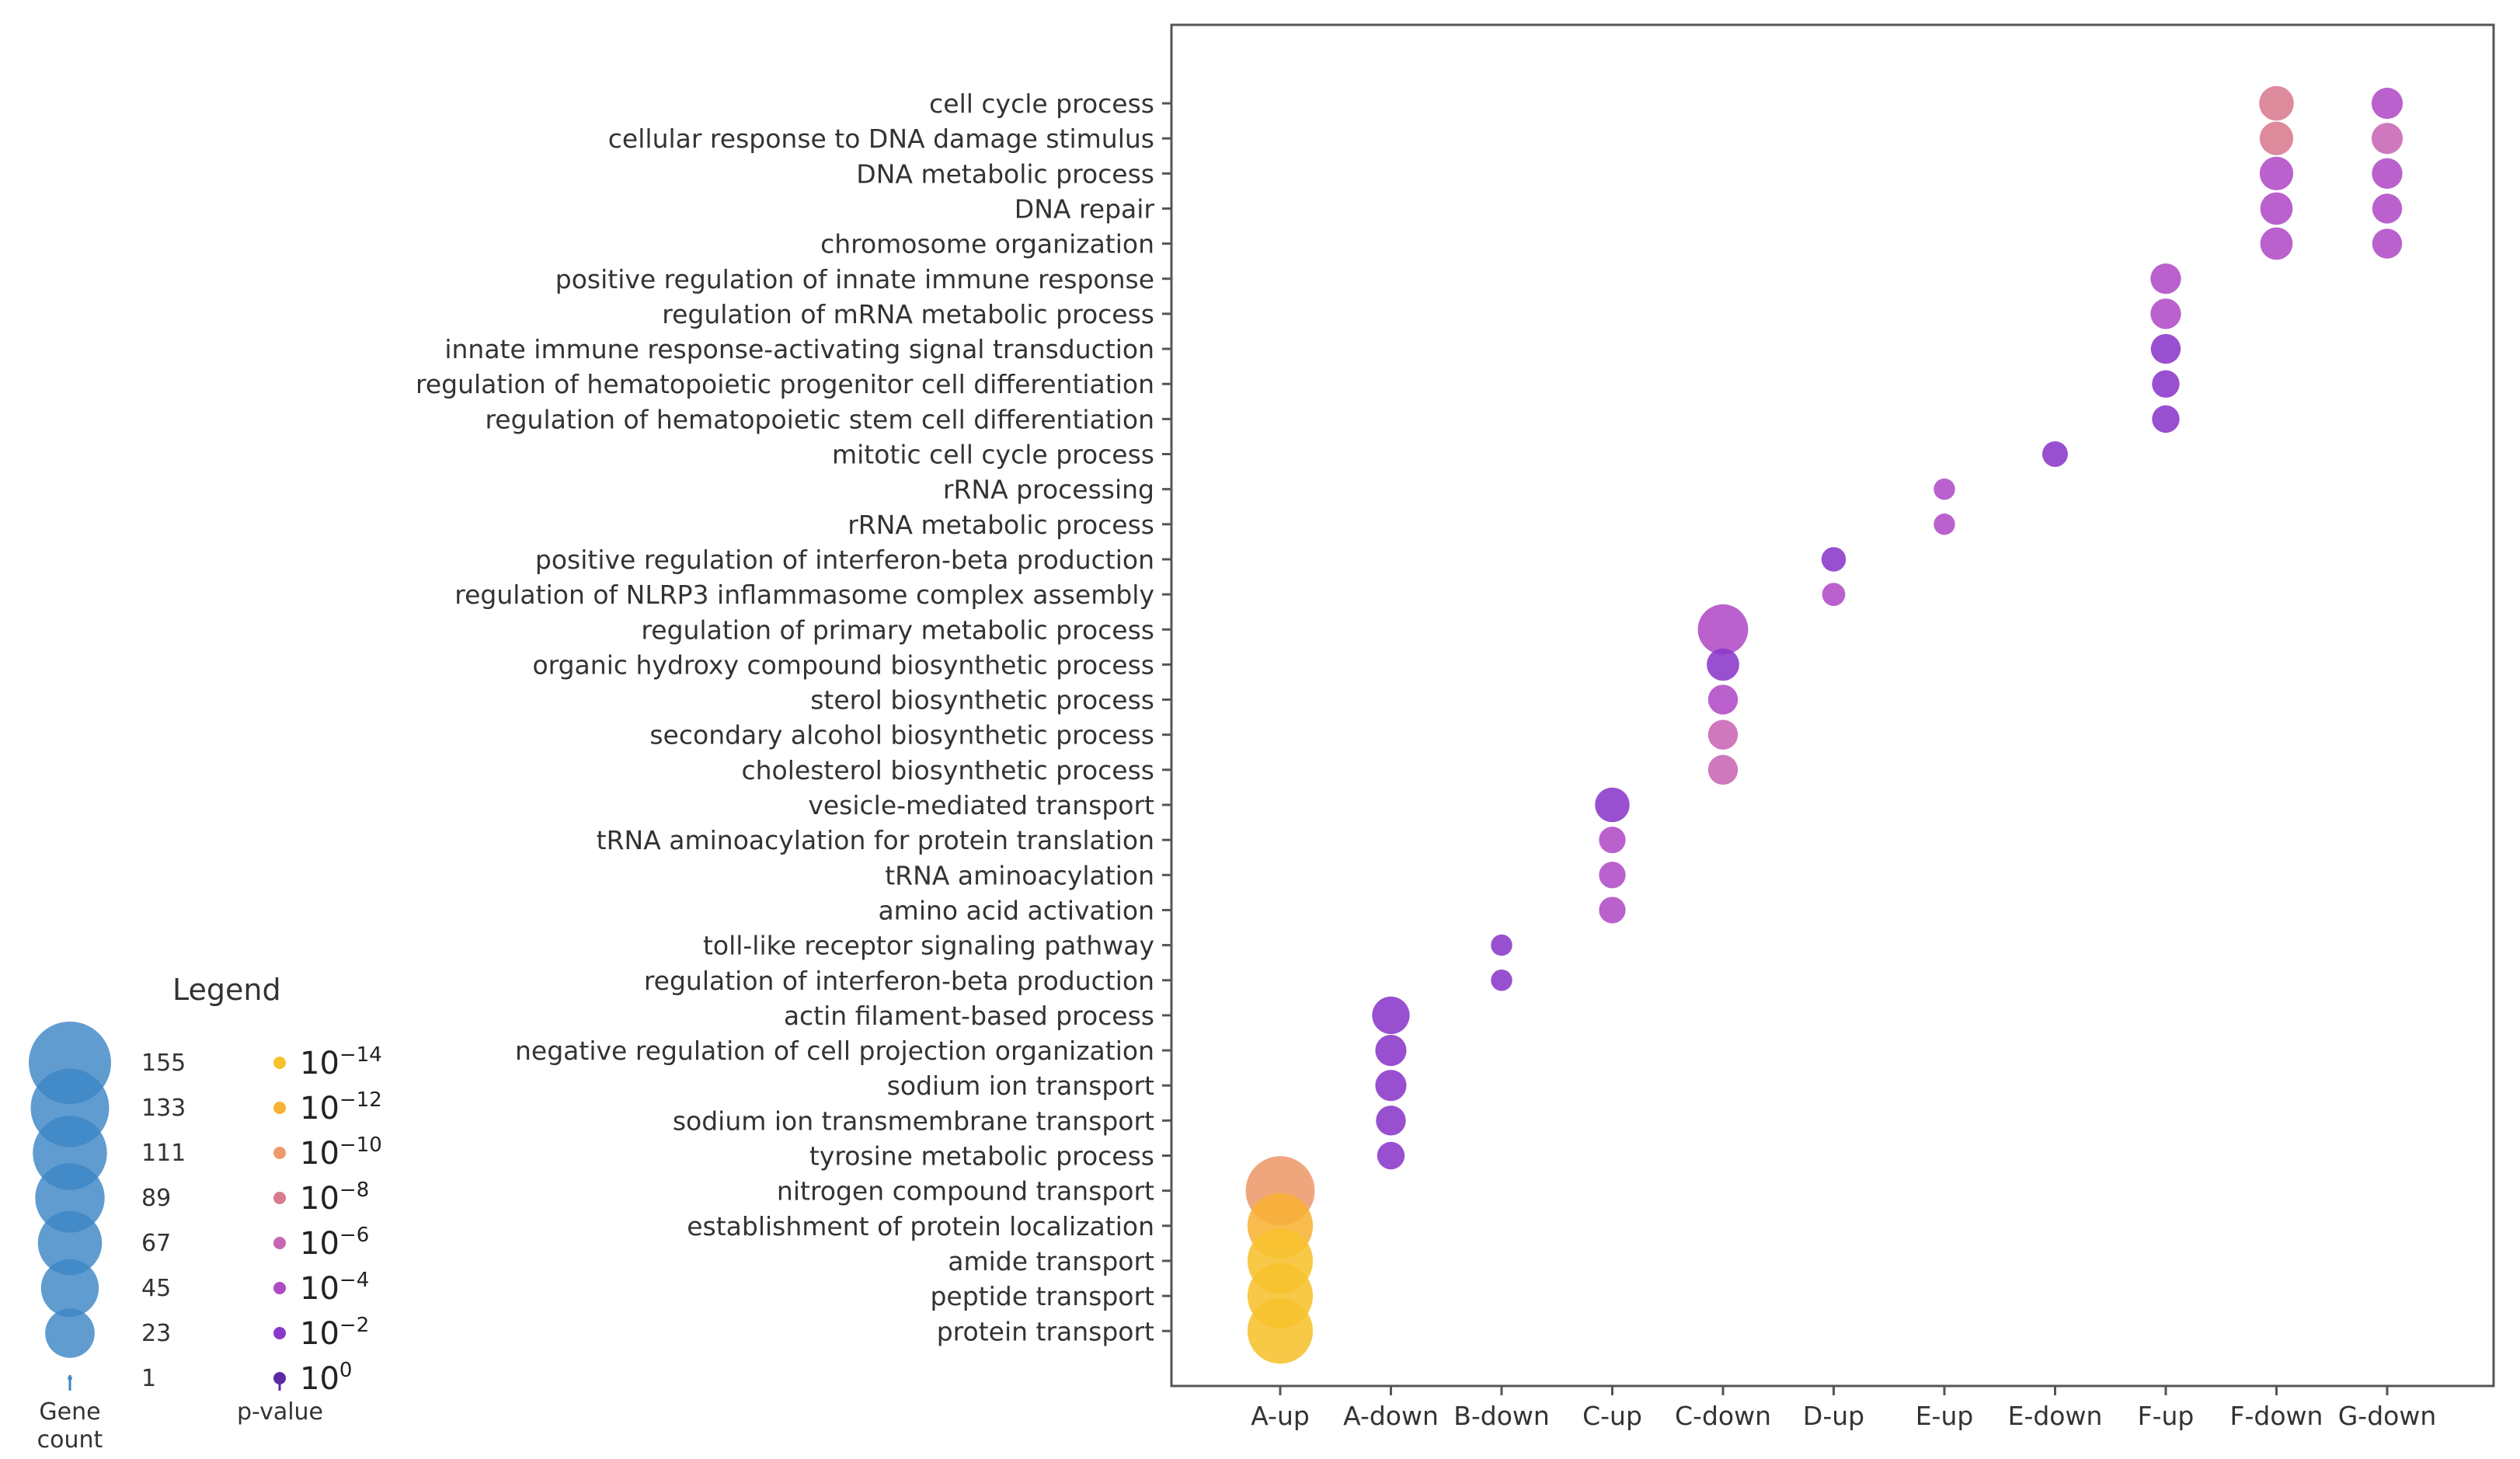  What do you see at coordinates (341, 1062) in the screenshot?
I see `legend-pvalue-label: 10−14` at bounding box center [341, 1062].